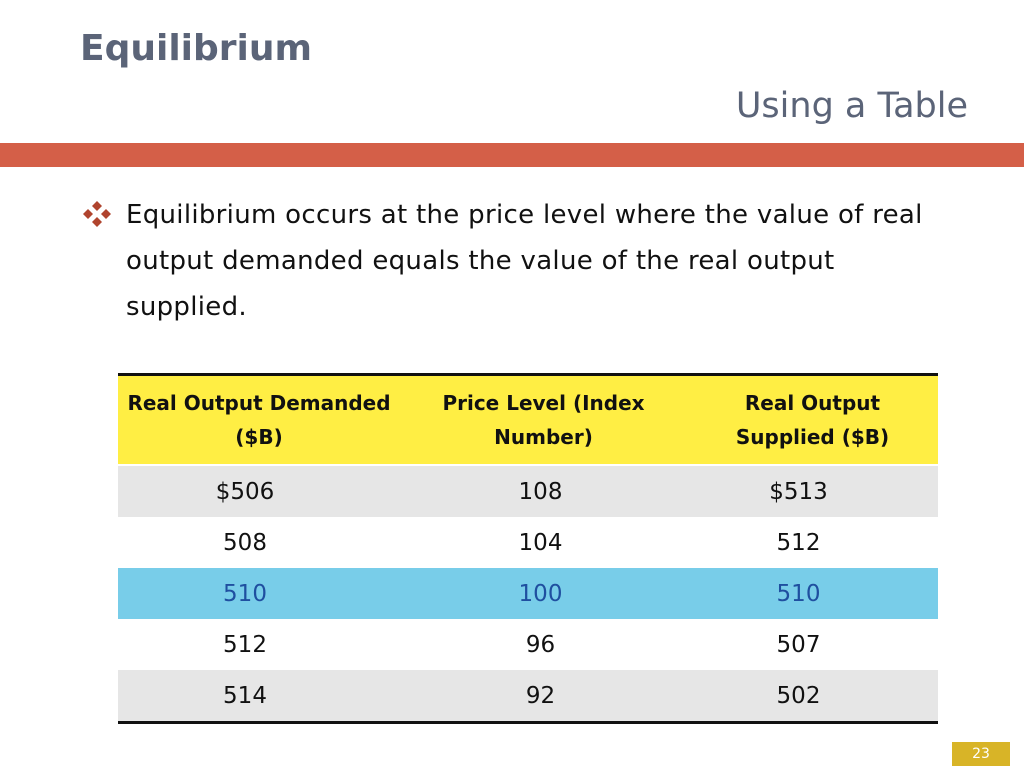 This screenshot has width=1024, height=768. I want to click on page-number: 23, so click(981, 754).